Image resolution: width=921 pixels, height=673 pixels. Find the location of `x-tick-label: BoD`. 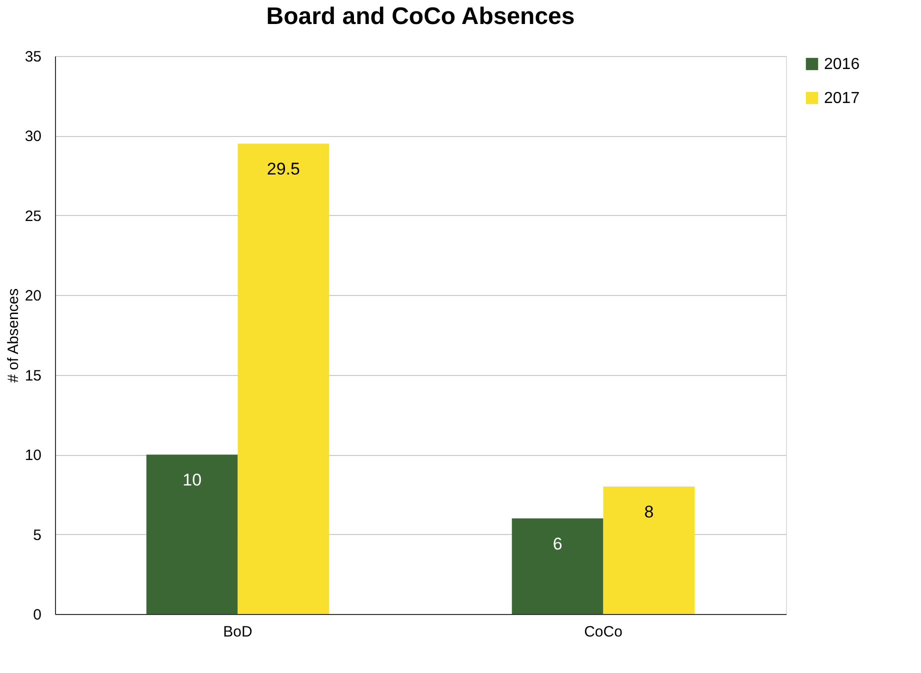

x-tick-label: BoD is located at coordinates (238, 632).